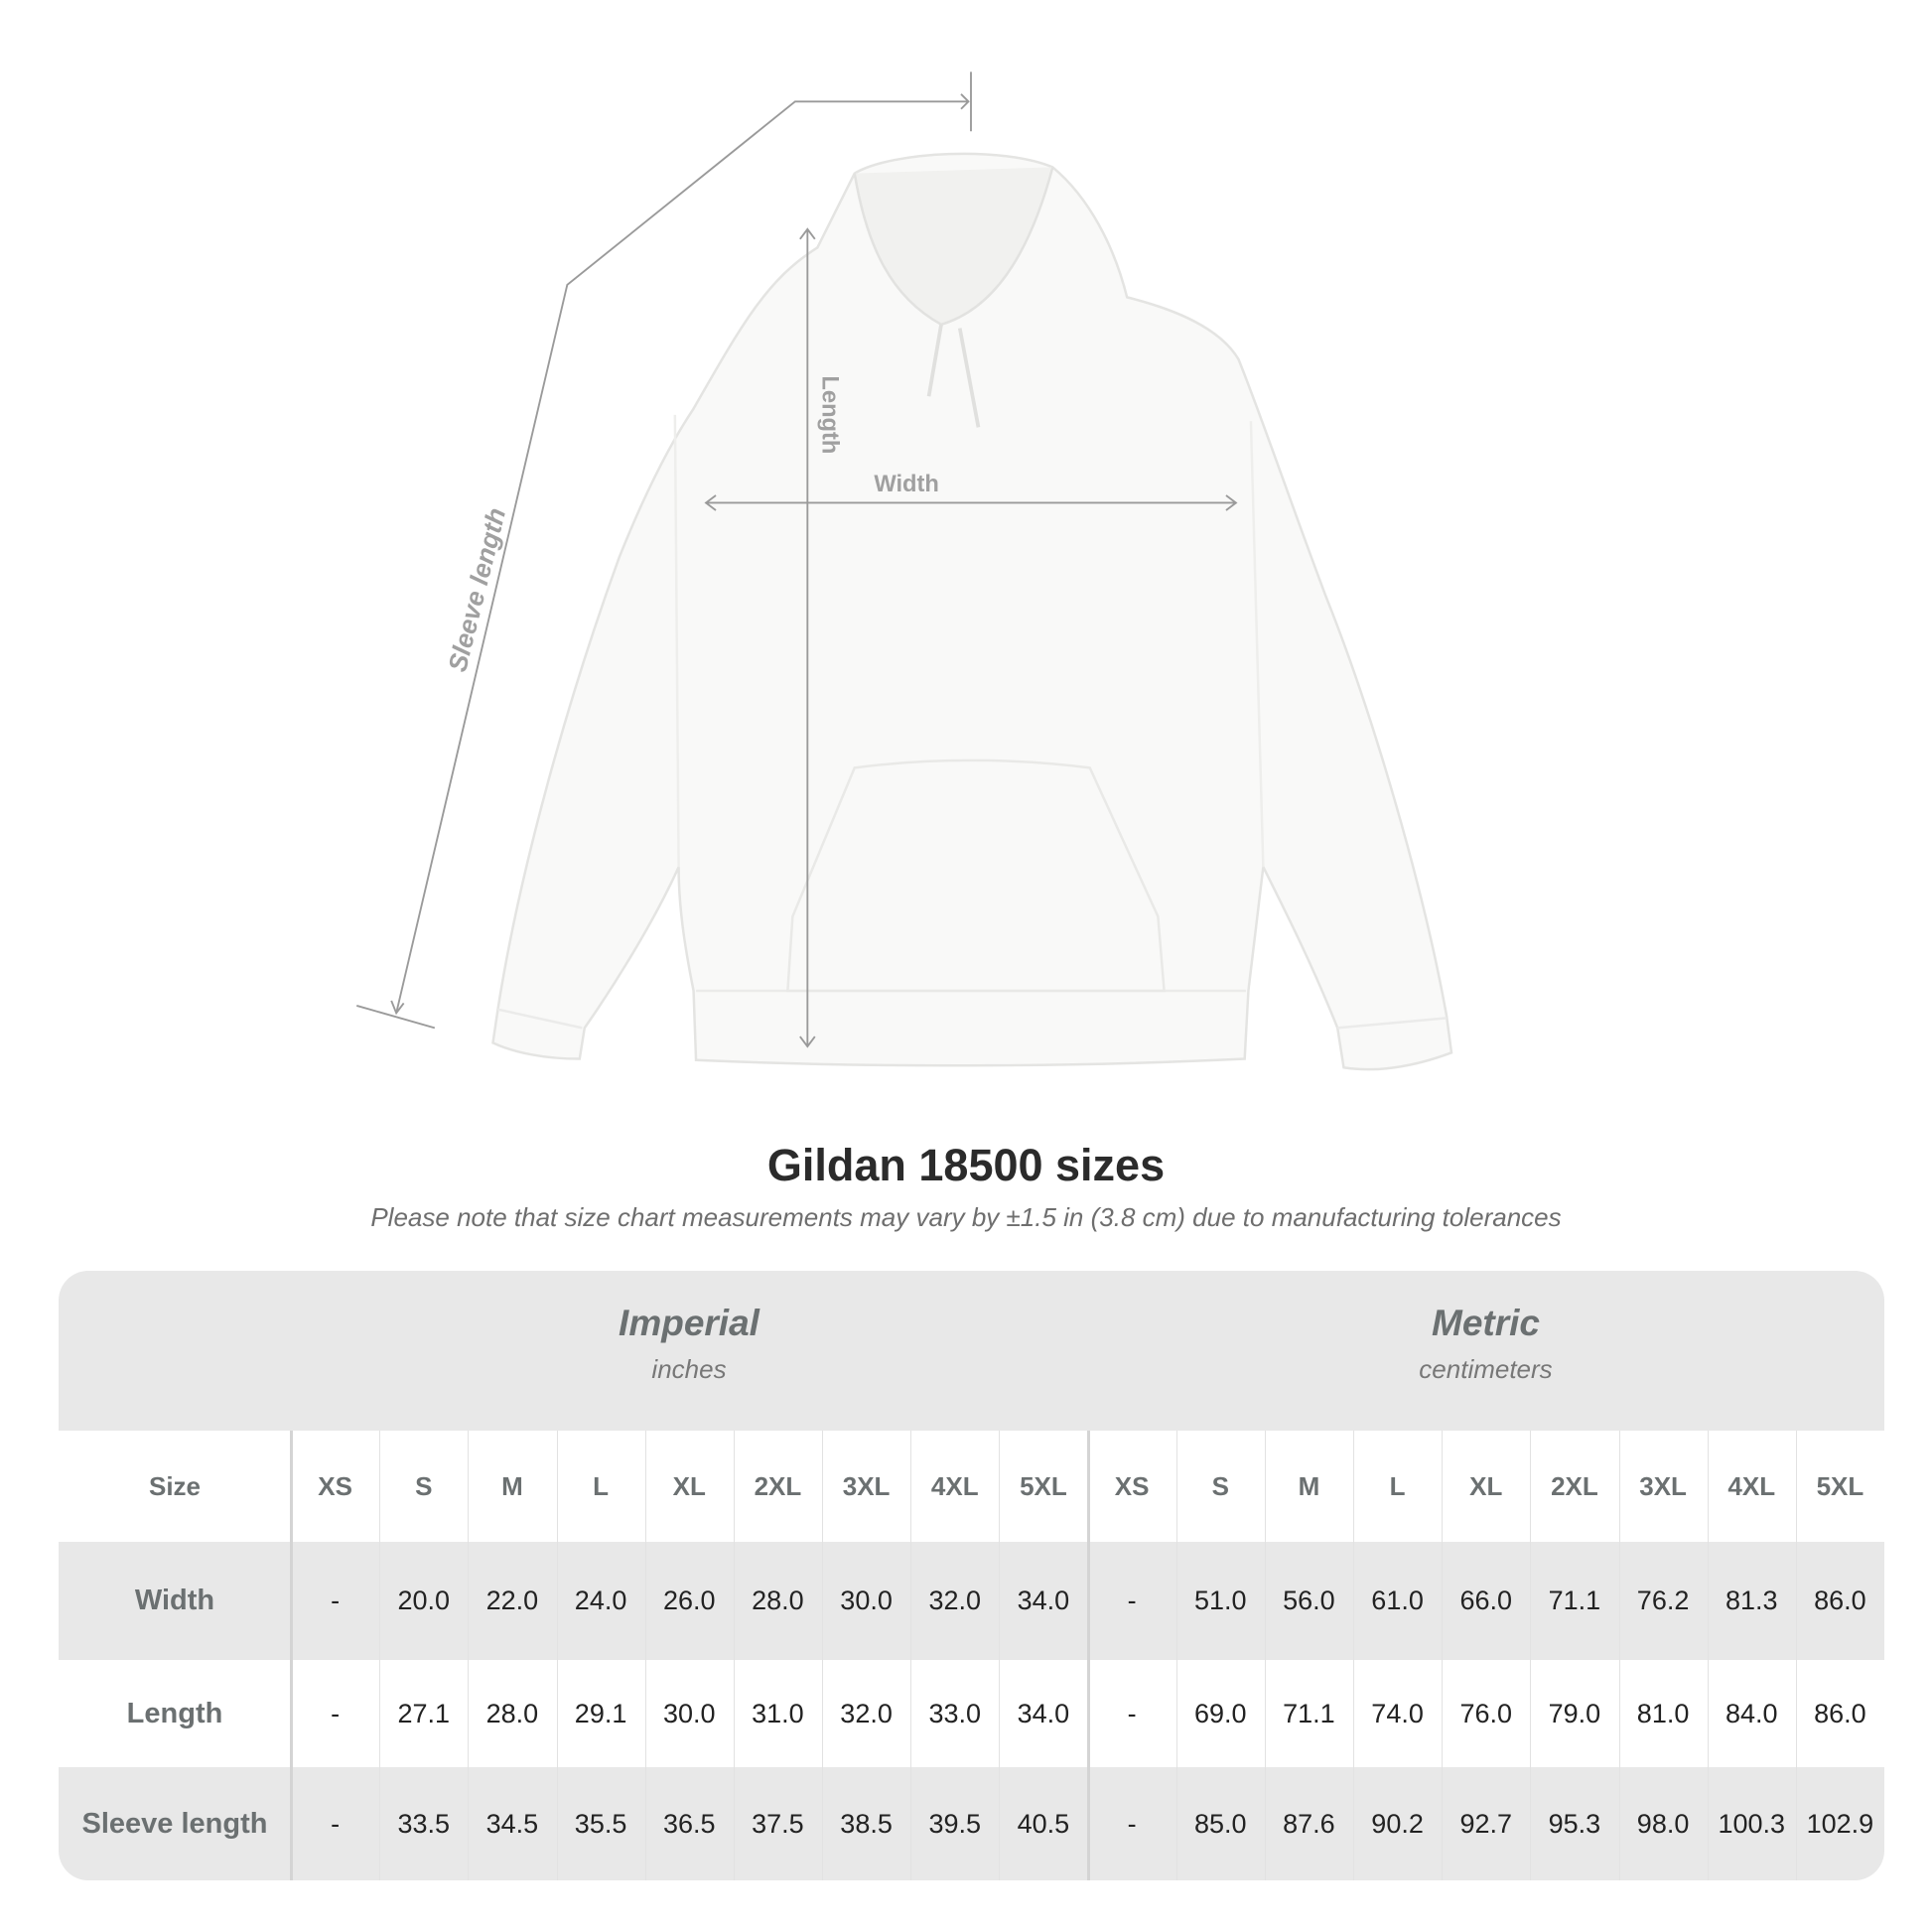  Describe the element at coordinates (336, 1713) in the screenshot. I see `value-length-imperial: -` at that location.